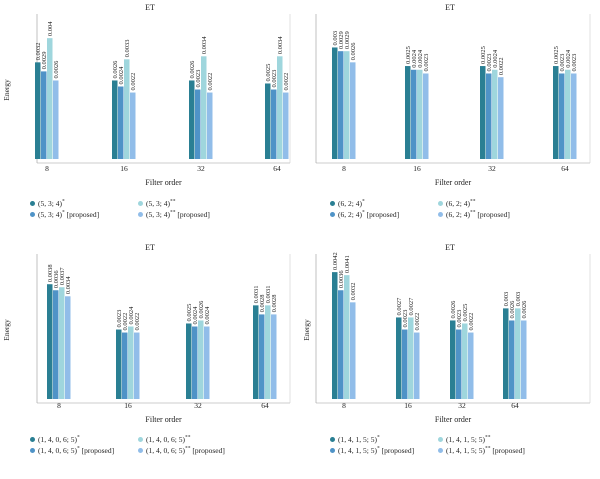 The image size is (600, 479). I want to click on legend-label: (5, 3; 4)* [proposed], so click(69, 214).